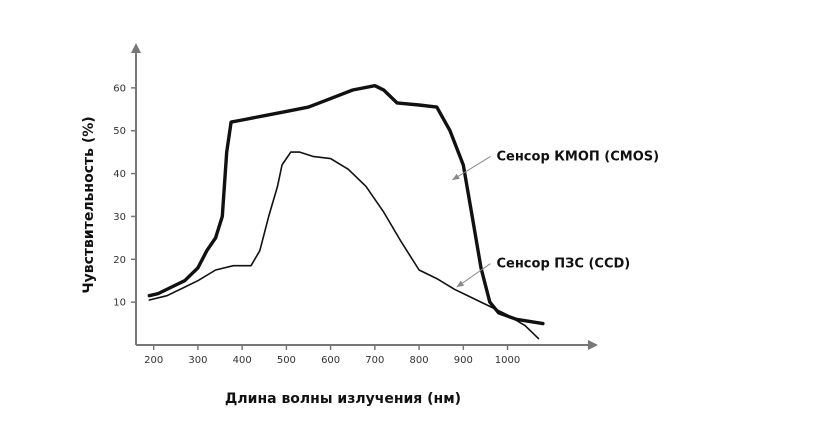 Image resolution: width=825 pixels, height=447 pixels. What do you see at coordinates (507, 360) in the screenshot?
I see `x-tick-label: 1000` at bounding box center [507, 360].